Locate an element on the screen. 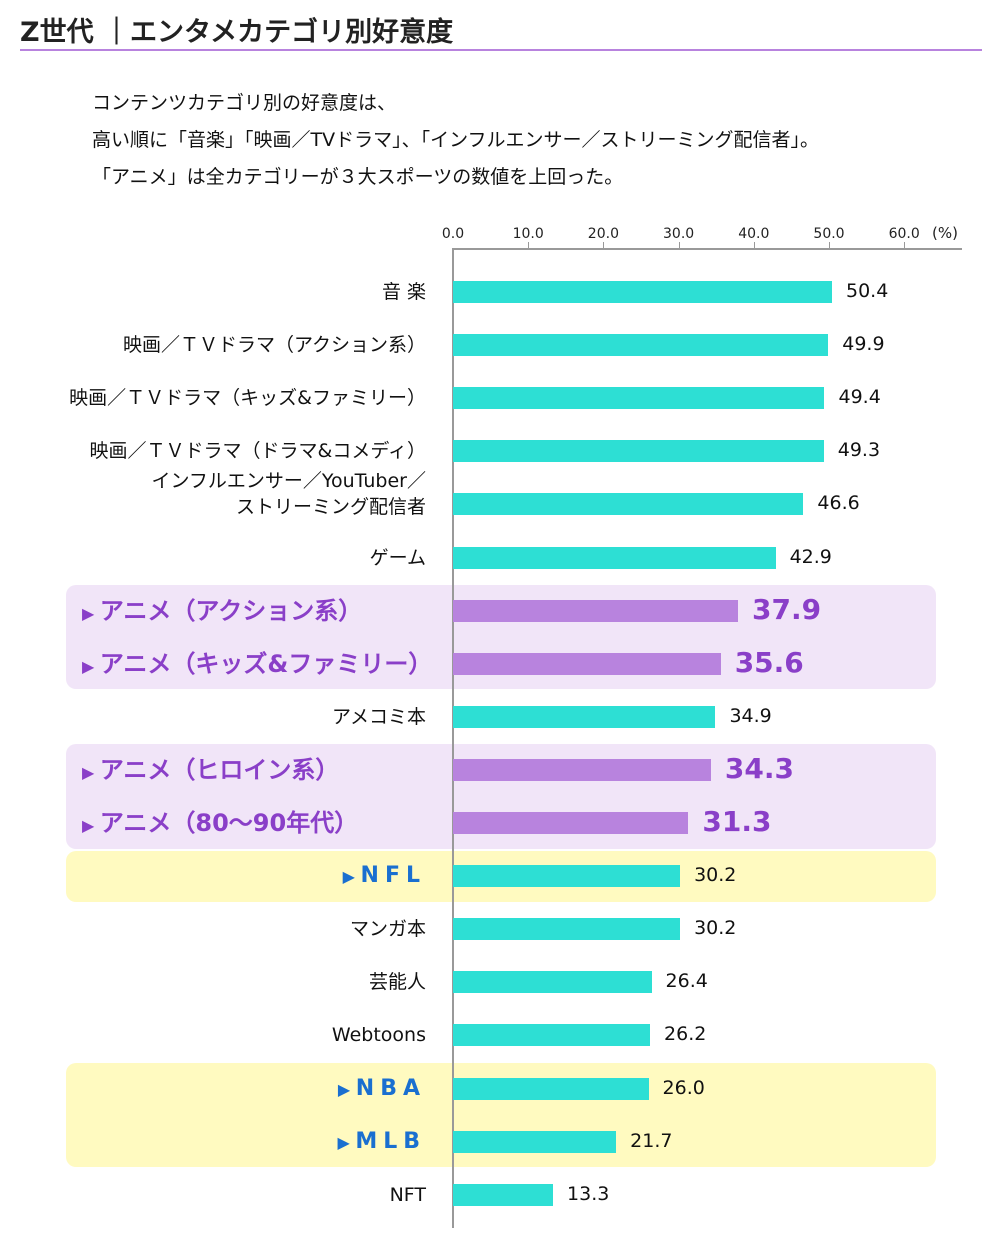 This screenshot has width=1000, height=1255. category-label: マンガ本 is located at coordinates (388, 929).